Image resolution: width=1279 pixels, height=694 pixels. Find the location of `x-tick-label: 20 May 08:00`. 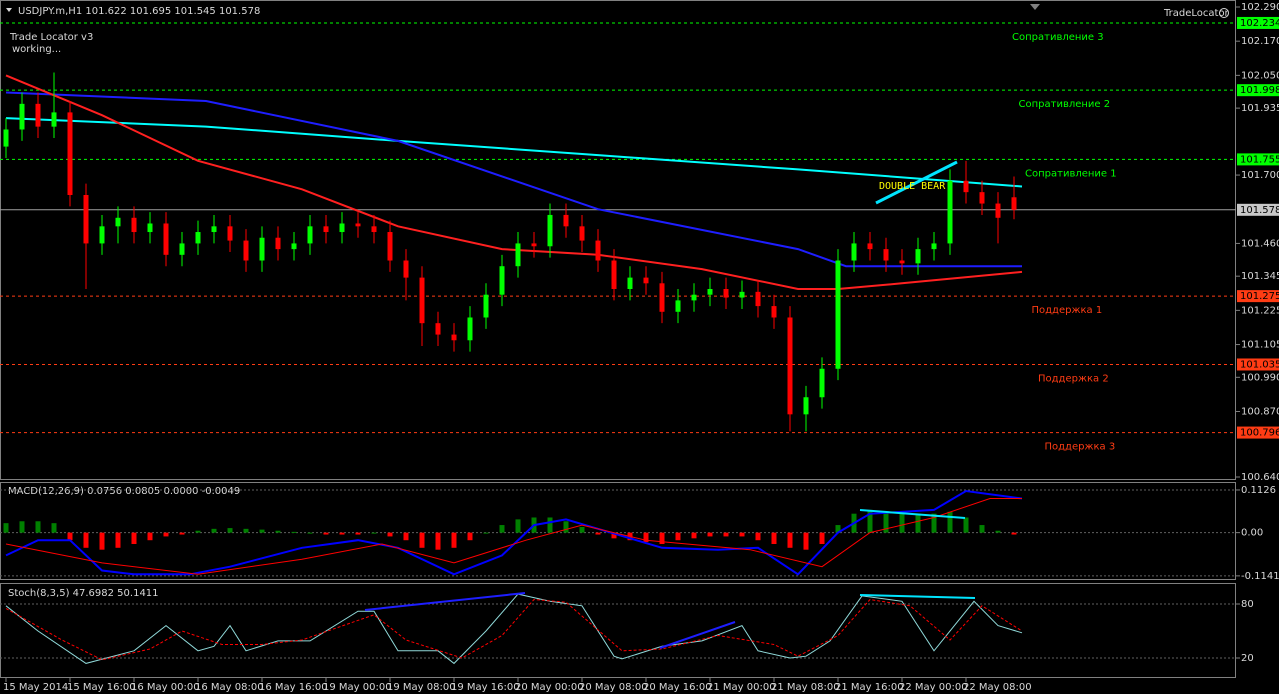

x-tick-label: 20 May 08:00 is located at coordinates (613, 687).